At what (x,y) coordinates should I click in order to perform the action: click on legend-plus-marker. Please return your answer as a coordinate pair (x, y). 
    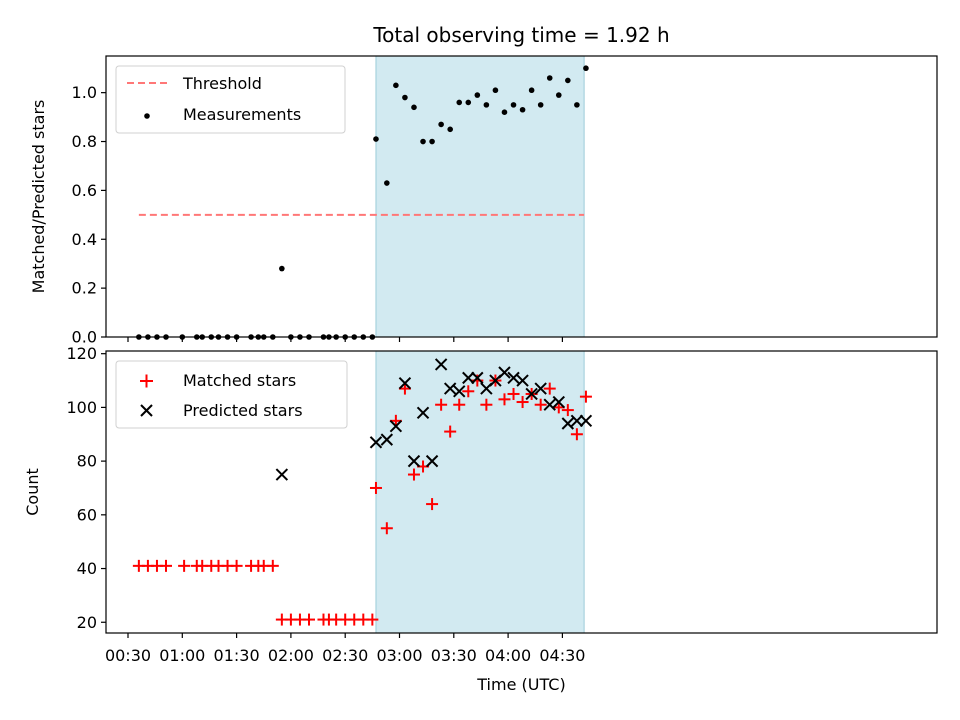
    Looking at the image, I should click on (146, 381).